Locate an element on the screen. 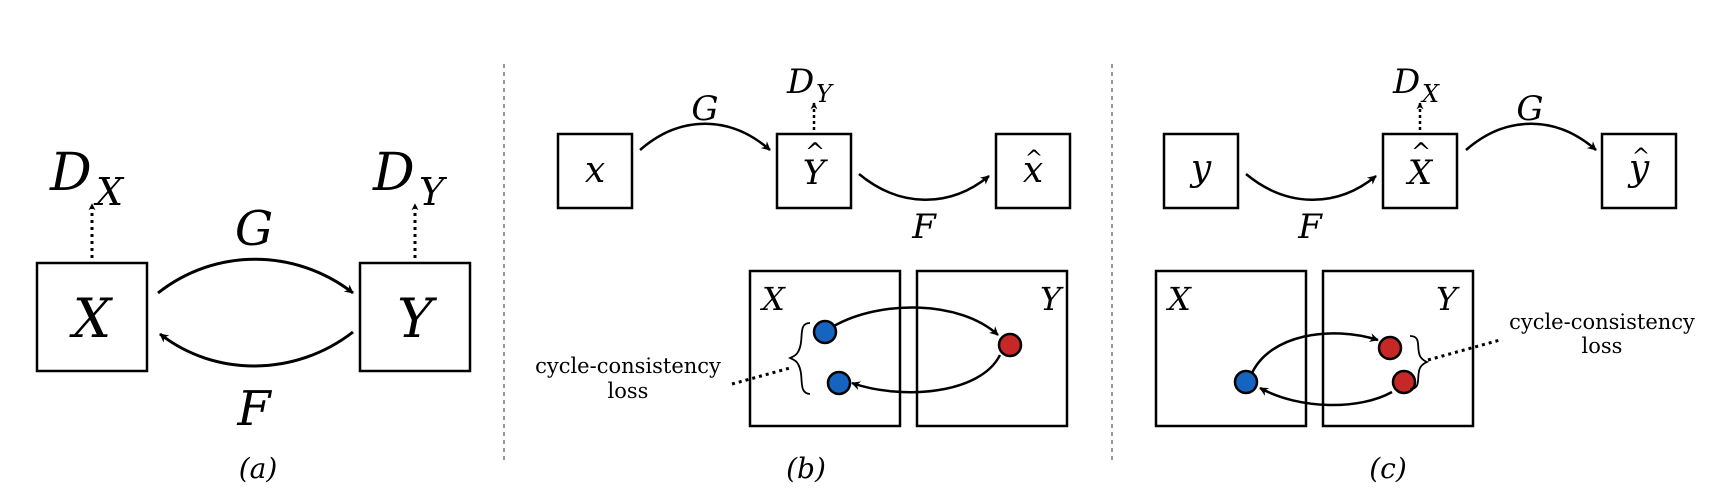 The height and width of the screenshot is (494, 1736). node-yhat-label: Y is located at coordinates (816, 173).